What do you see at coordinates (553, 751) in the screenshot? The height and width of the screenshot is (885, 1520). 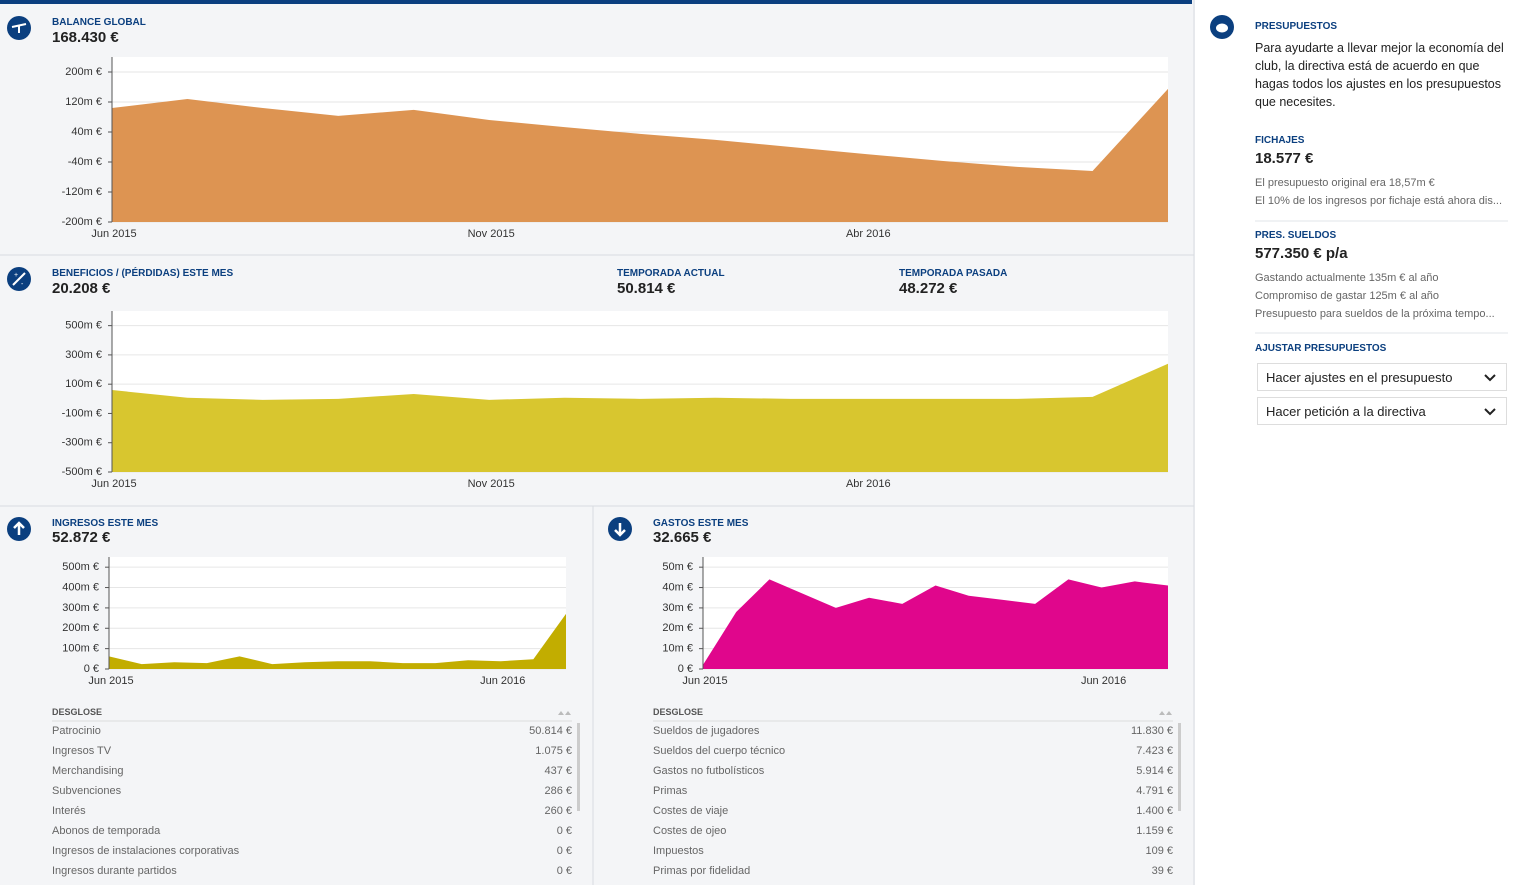 I see `row-value: 1.075 €` at bounding box center [553, 751].